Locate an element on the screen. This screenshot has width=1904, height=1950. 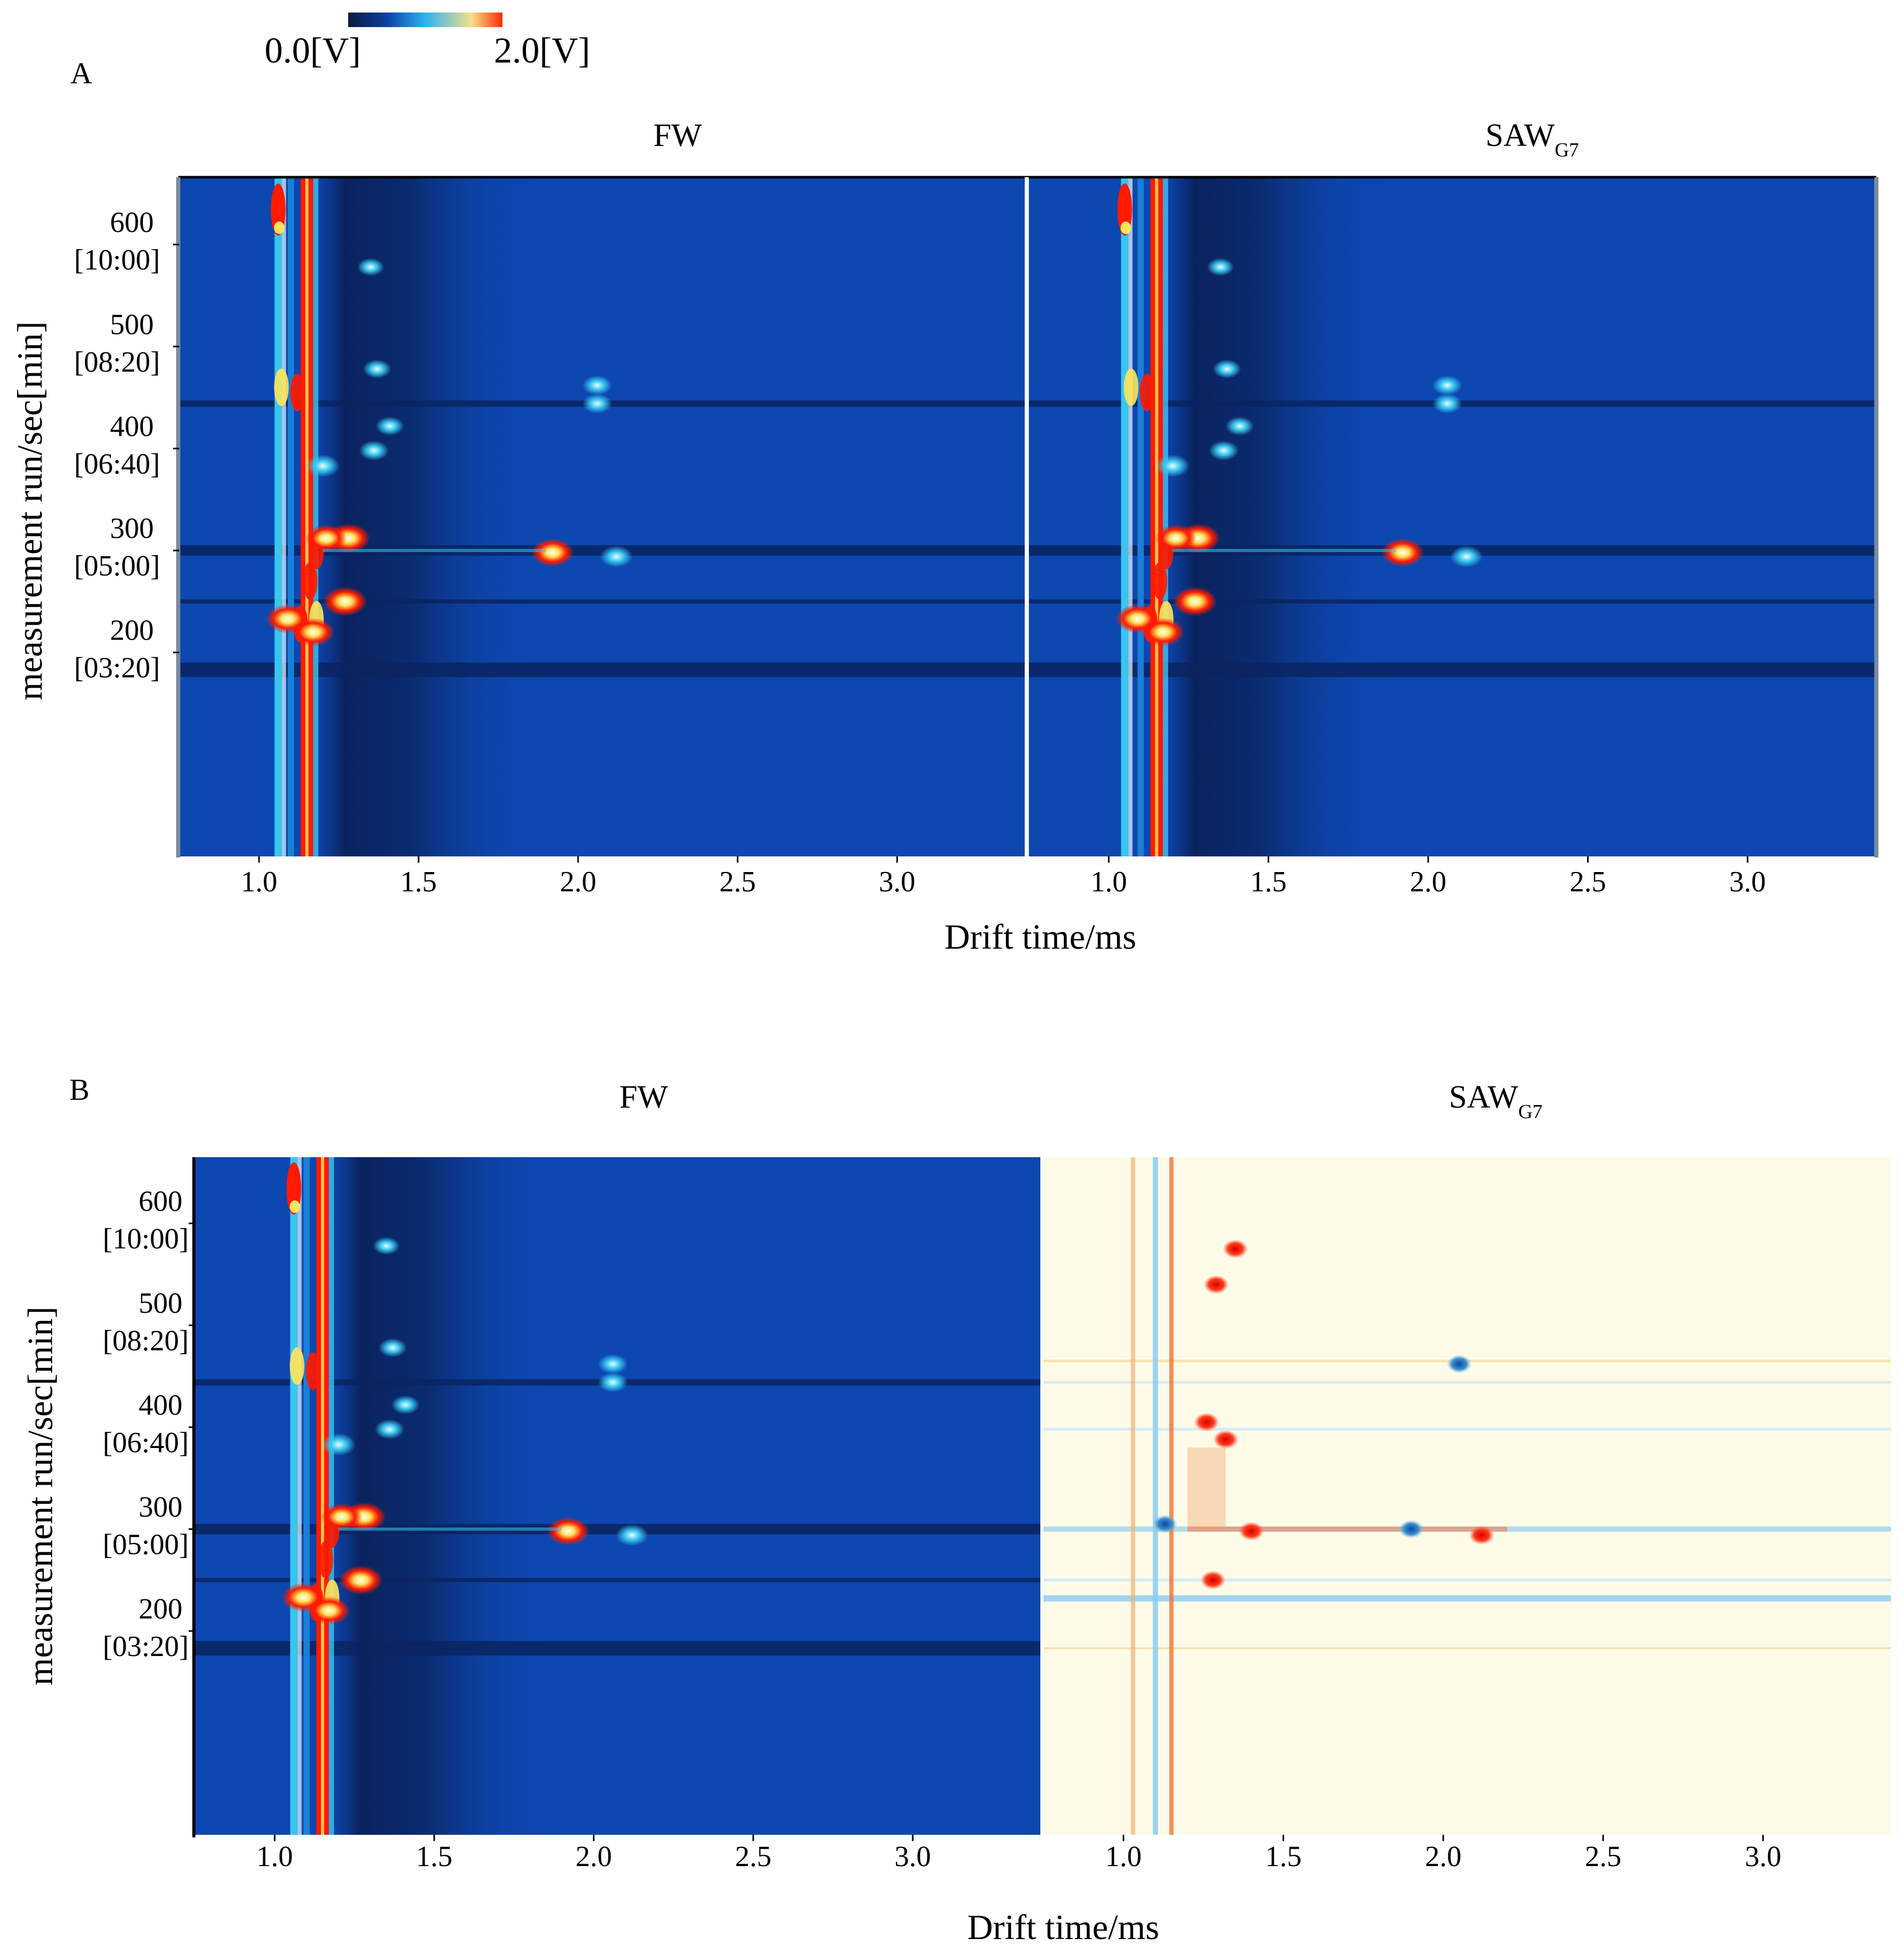
panel-b-x-axis-left: 1.0 1.5 2.0 2.5 3.0 is located at coordinates (593, 1854).